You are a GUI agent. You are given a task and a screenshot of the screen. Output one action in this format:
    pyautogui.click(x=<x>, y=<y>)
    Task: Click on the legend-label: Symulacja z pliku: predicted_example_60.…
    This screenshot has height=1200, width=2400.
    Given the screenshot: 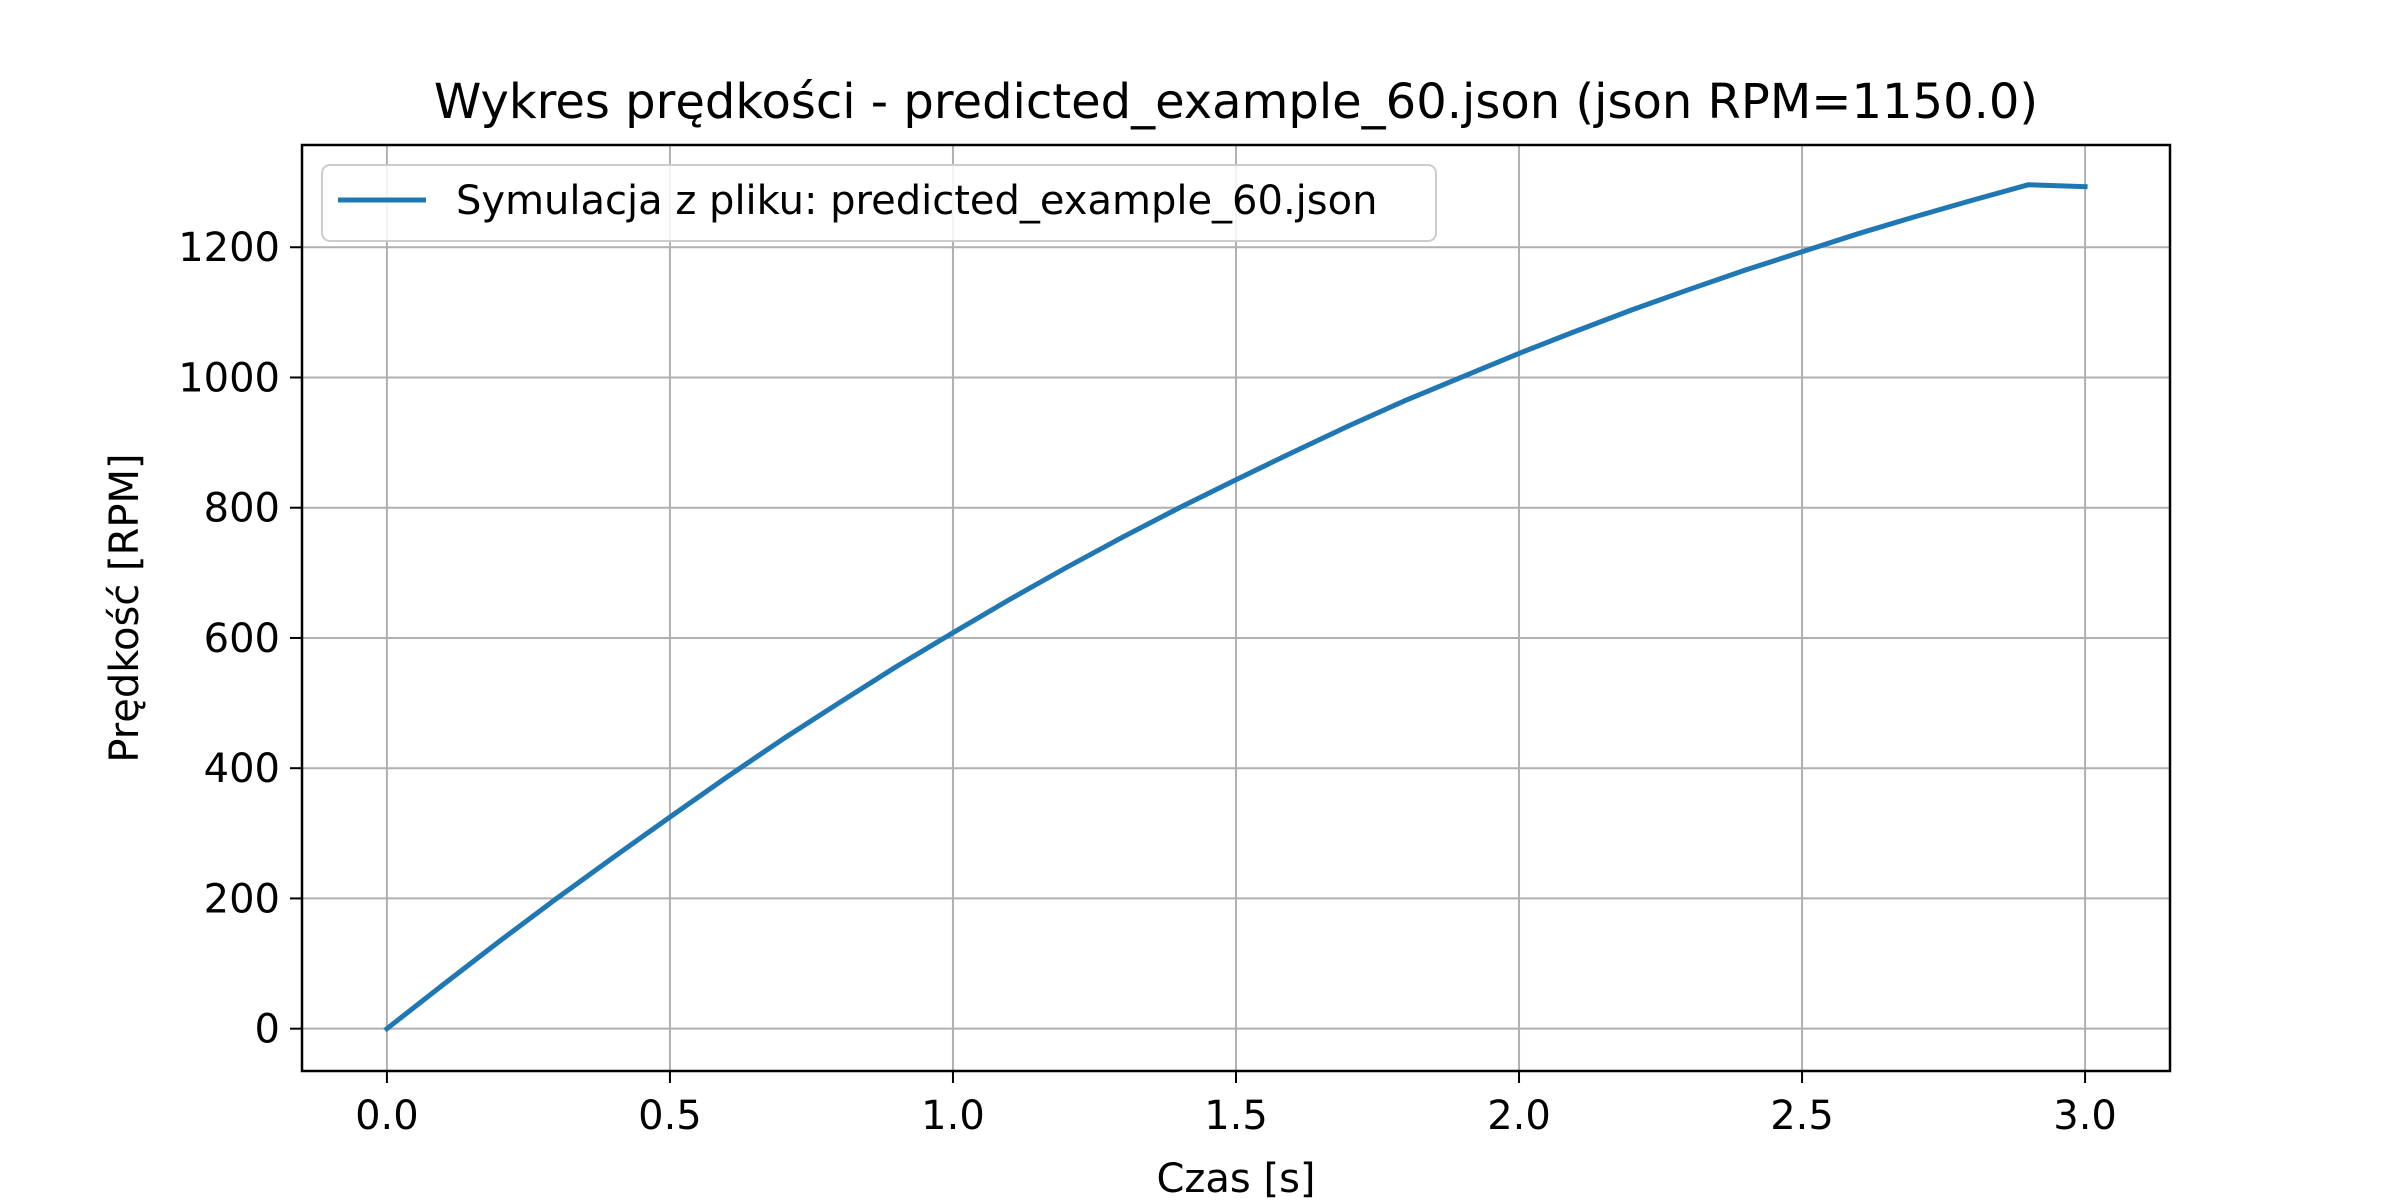 What is the action you would take?
    pyautogui.click(x=916, y=201)
    